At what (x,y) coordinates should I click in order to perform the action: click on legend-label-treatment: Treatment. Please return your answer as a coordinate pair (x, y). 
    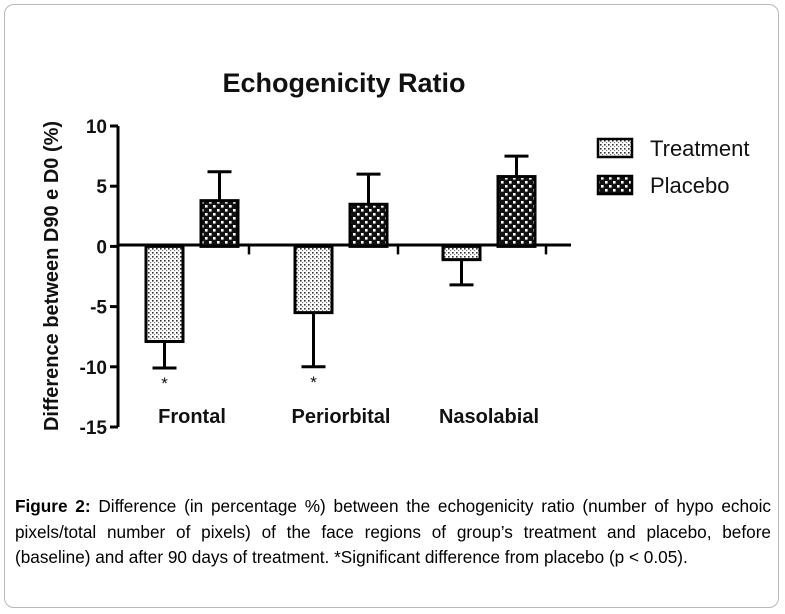
    Looking at the image, I should click on (699, 148).